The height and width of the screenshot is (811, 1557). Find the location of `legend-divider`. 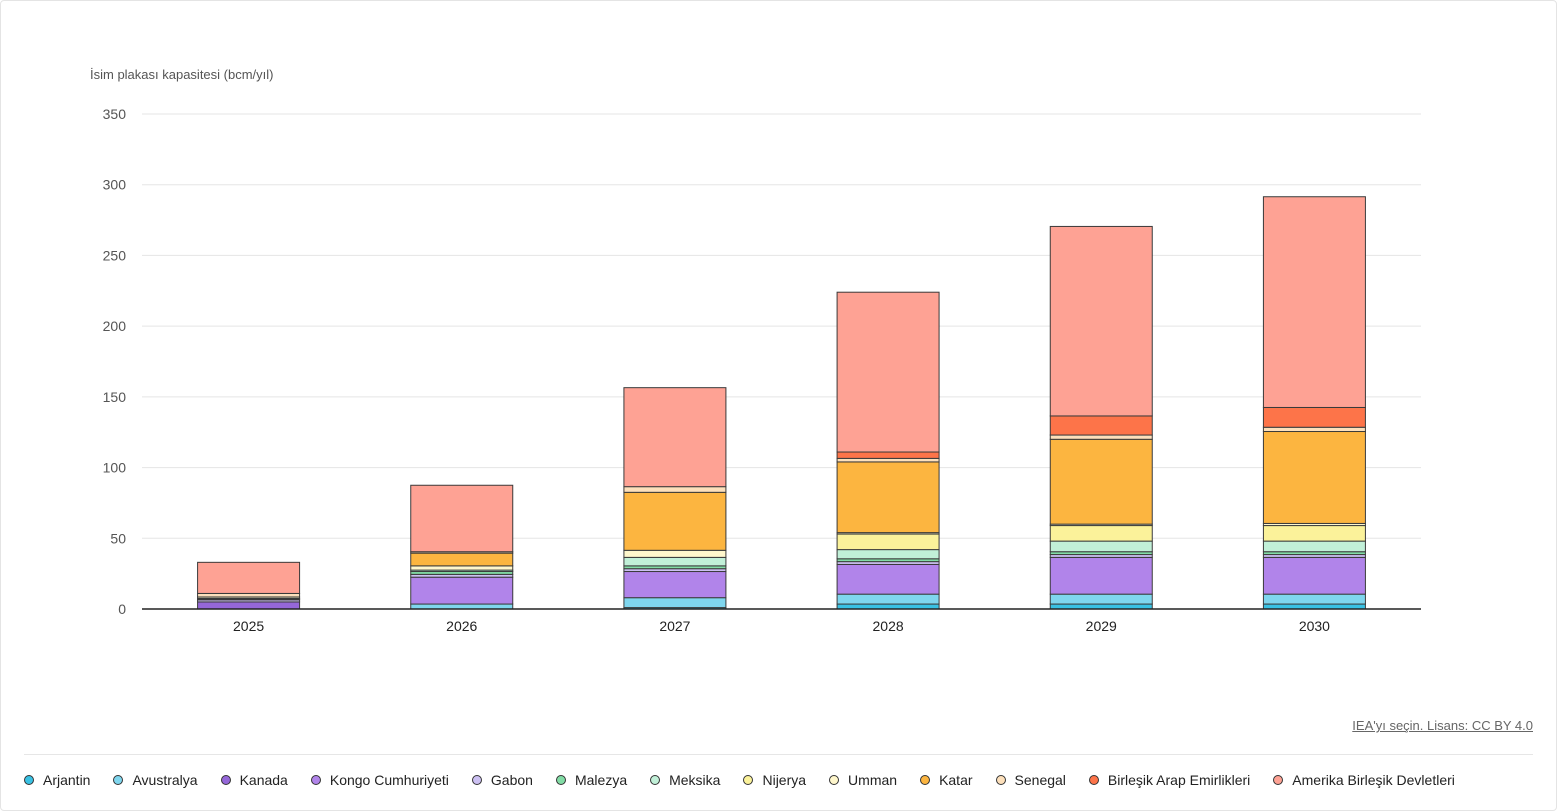

legend-divider is located at coordinates (778, 754).